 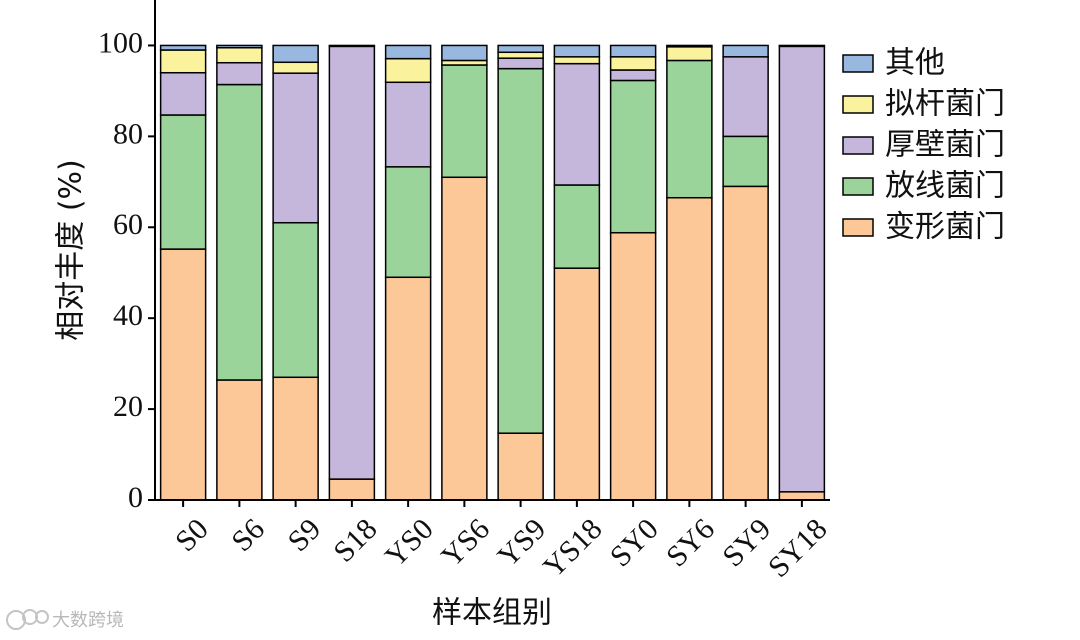 I want to click on y-ticks: 0 20 40 60 80 100, so click(x=126, y=270).